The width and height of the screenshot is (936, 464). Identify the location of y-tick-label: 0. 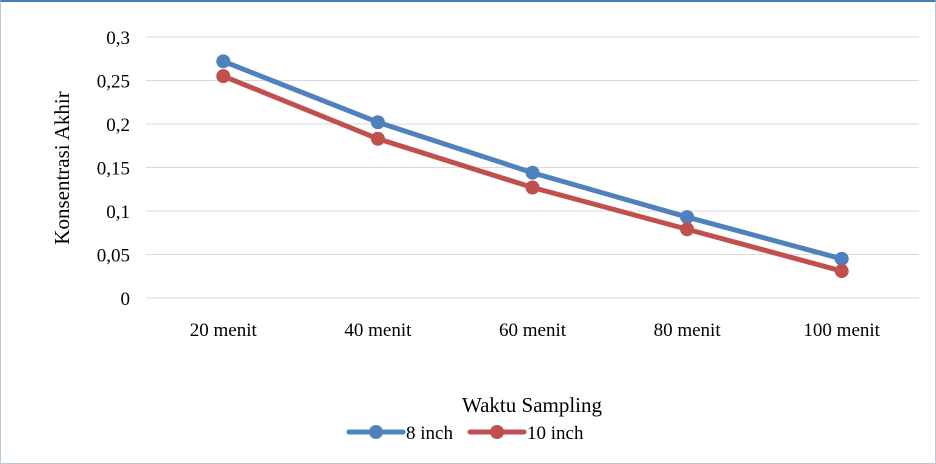
(126, 299).